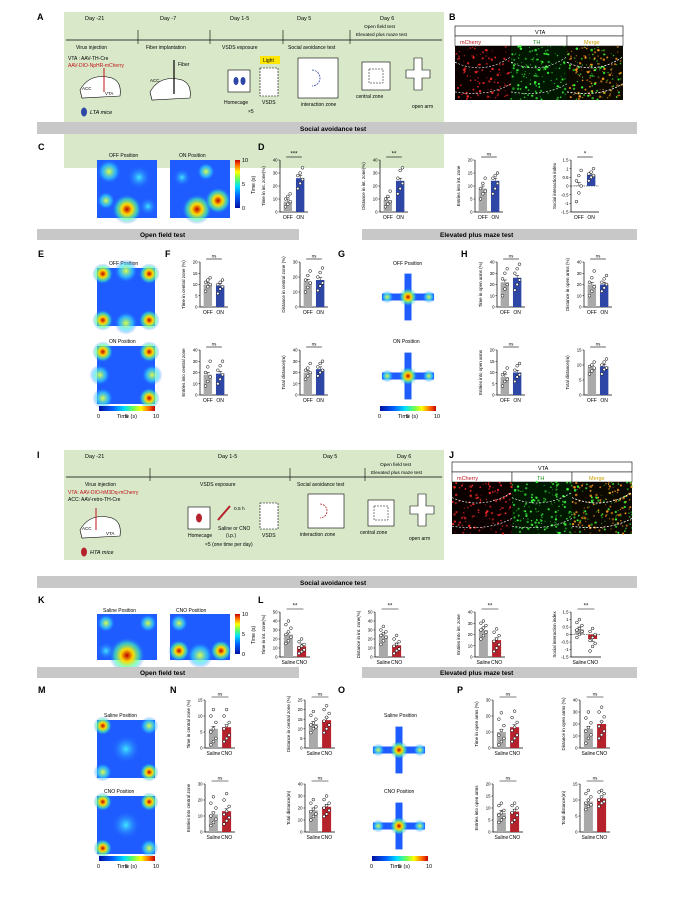  What do you see at coordinates (254, 635) in the screenshot?
I see `colorbar-label: Time (s)` at bounding box center [254, 635].